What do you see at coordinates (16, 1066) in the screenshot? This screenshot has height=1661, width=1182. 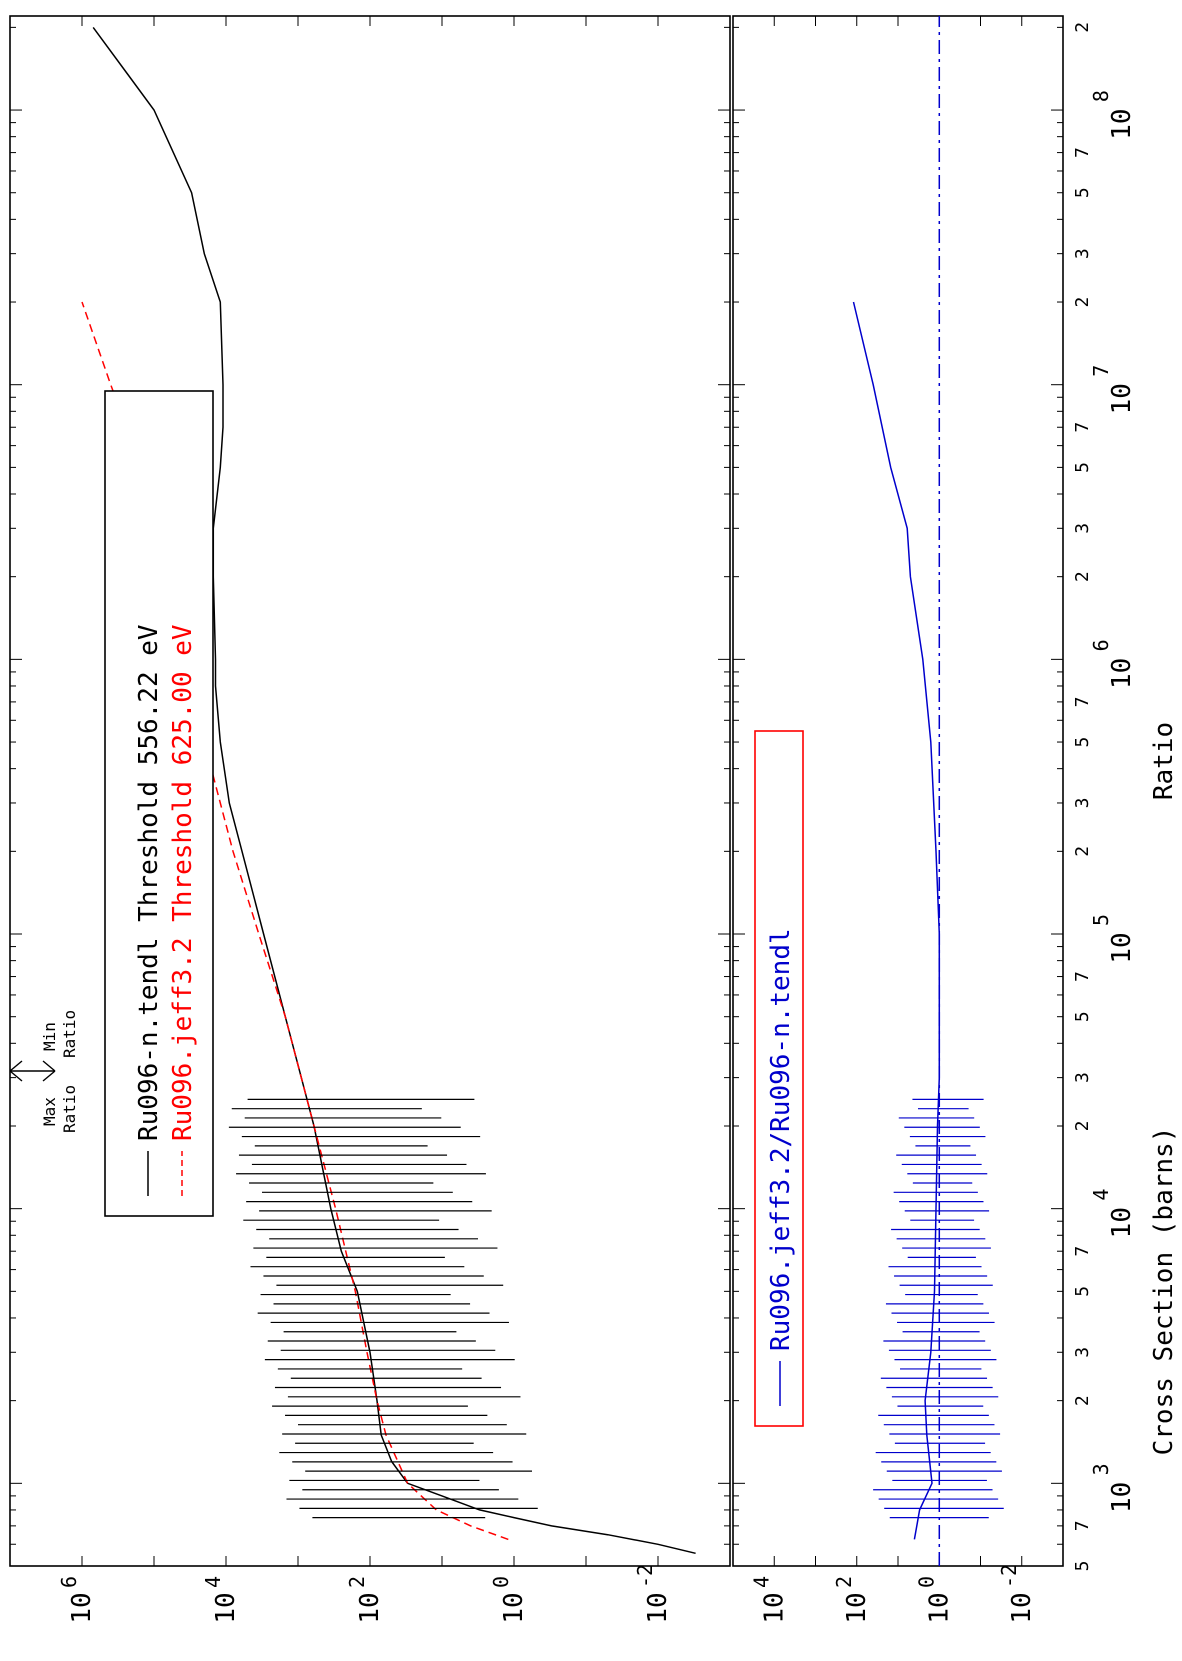 I see `ratio-marker-arrow-up2` at bounding box center [16, 1066].